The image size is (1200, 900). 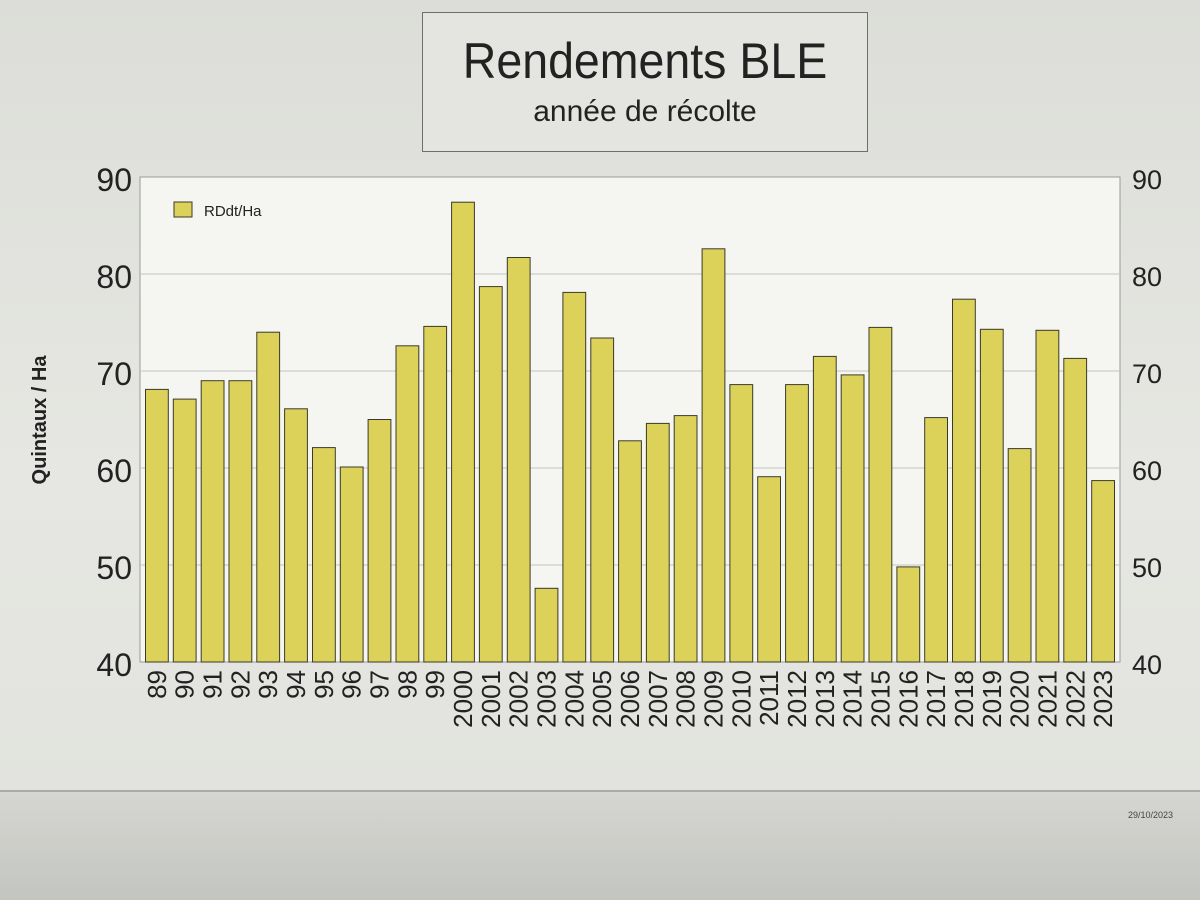 What do you see at coordinates (519, 699) in the screenshot?
I see `x-tick-label-2002: 2002` at bounding box center [519, 699].